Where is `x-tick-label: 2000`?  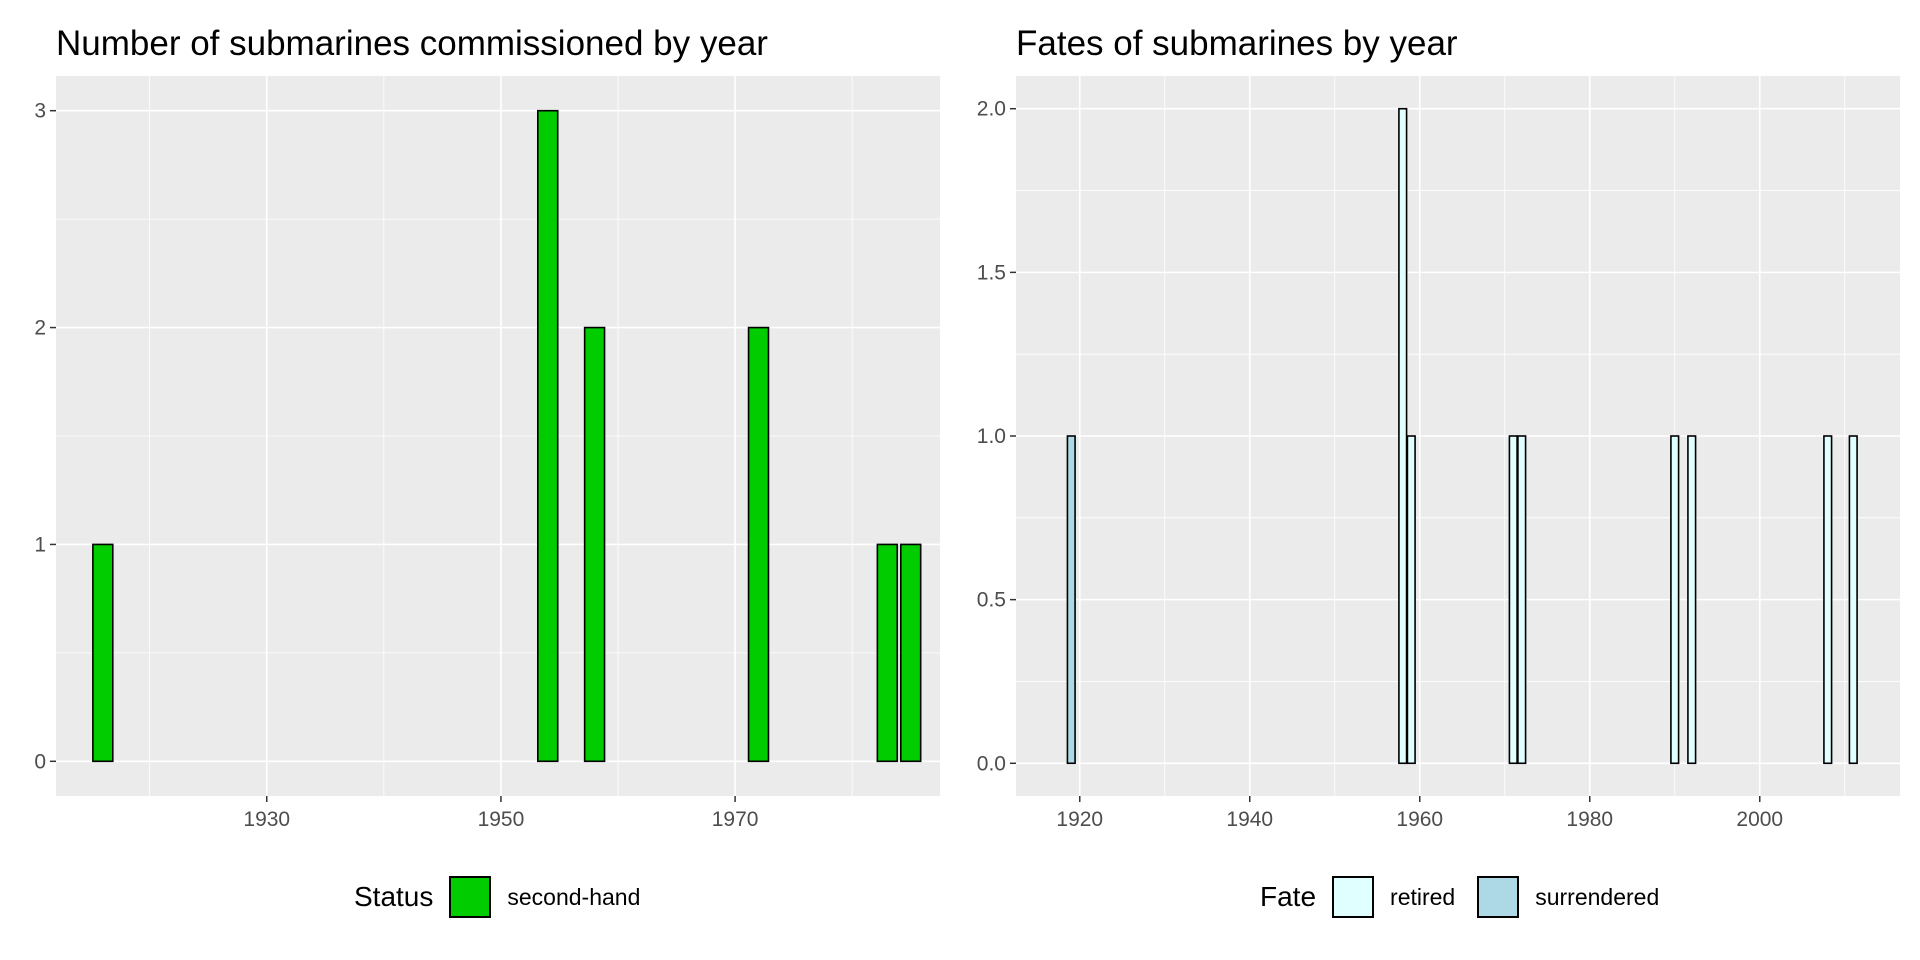 x-tick-label: 2000 is located at coordinates (1759, 819).